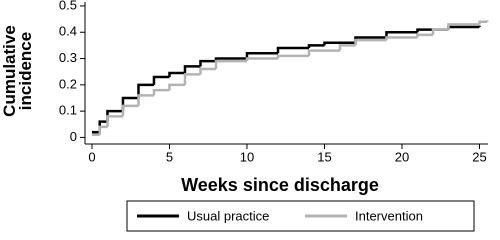  I want to click on x-tick-label: 0, so click(91, 156).